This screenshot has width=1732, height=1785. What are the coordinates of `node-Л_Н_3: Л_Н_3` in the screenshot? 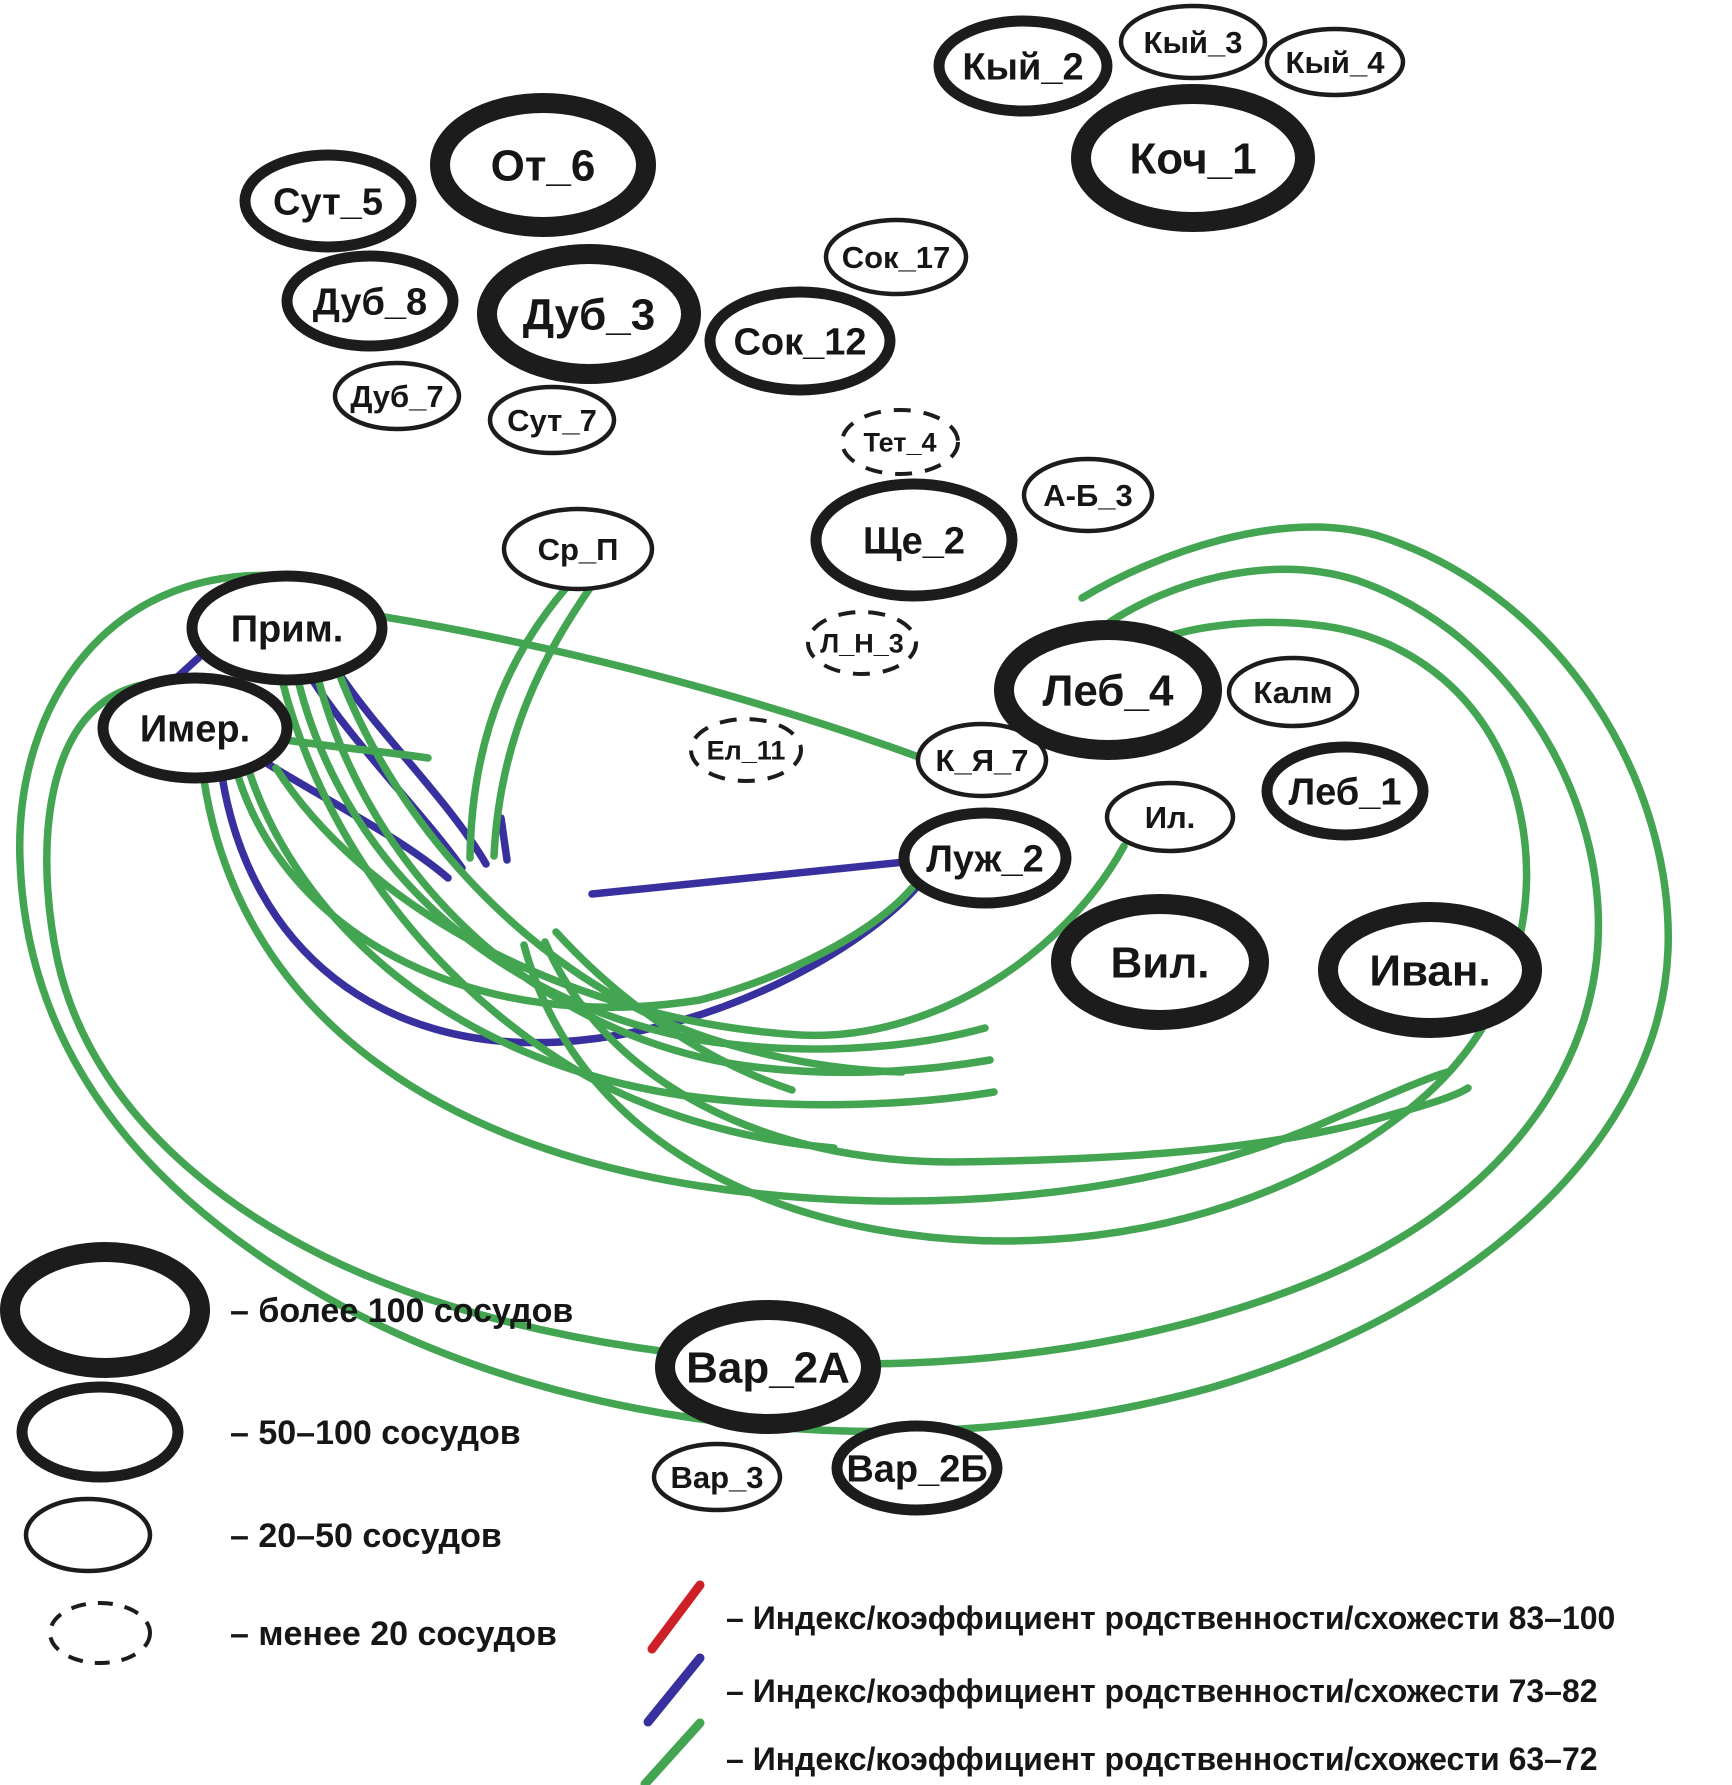 It's located at (862, 643).